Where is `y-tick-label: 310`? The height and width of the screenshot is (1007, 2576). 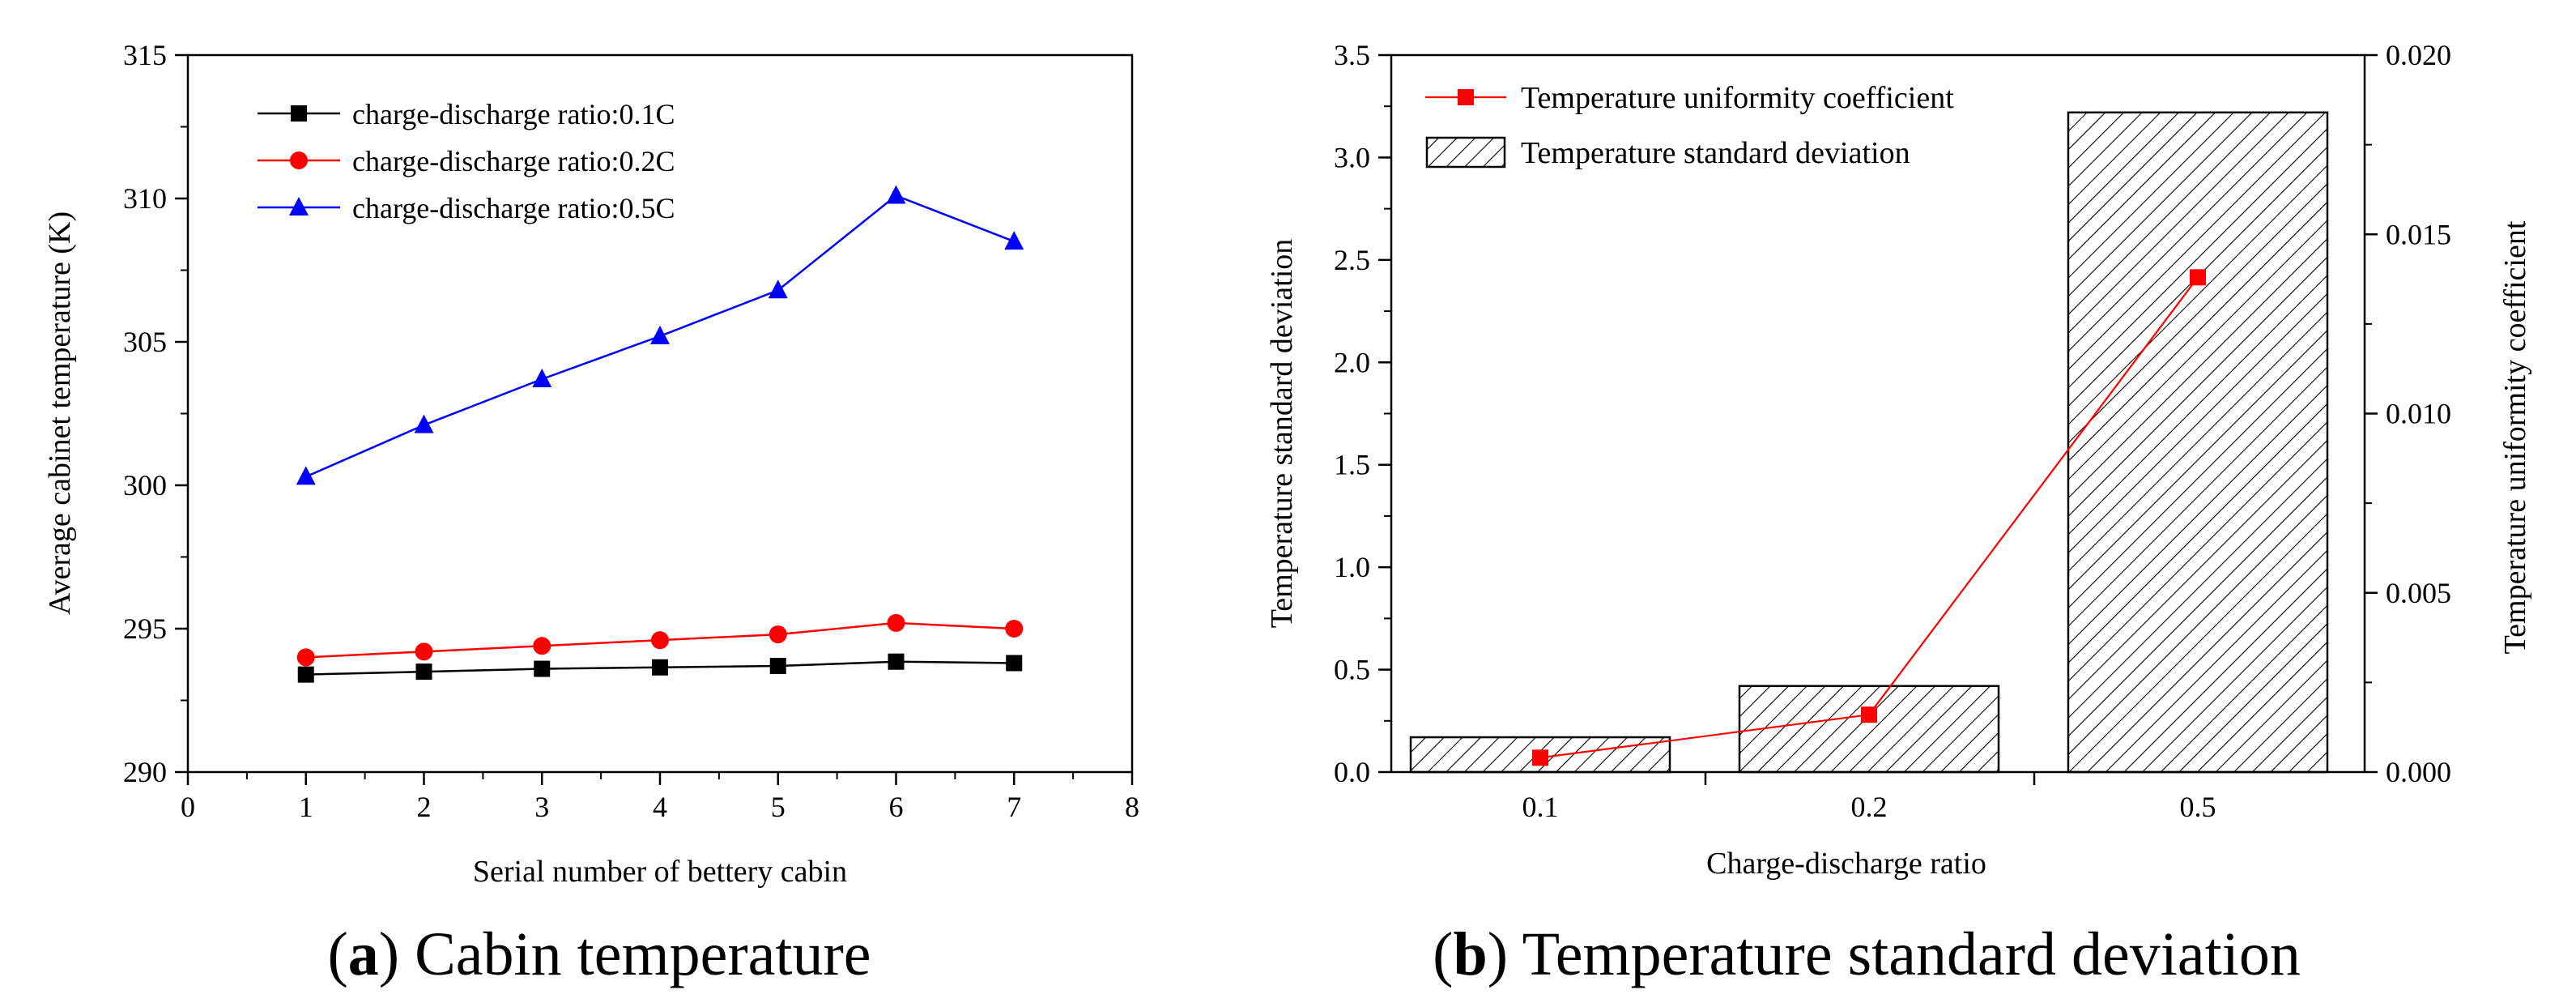
y-tick-label: 310 is located at coordinates (145, 198).